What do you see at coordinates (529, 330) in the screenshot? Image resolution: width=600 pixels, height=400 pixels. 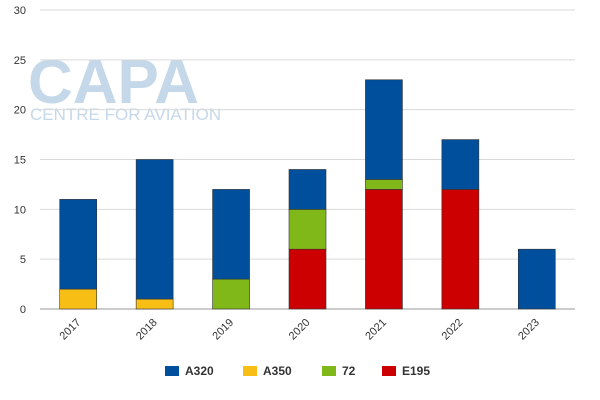 I see `x-tick-label: 2023` at bounding box center [529, 330].